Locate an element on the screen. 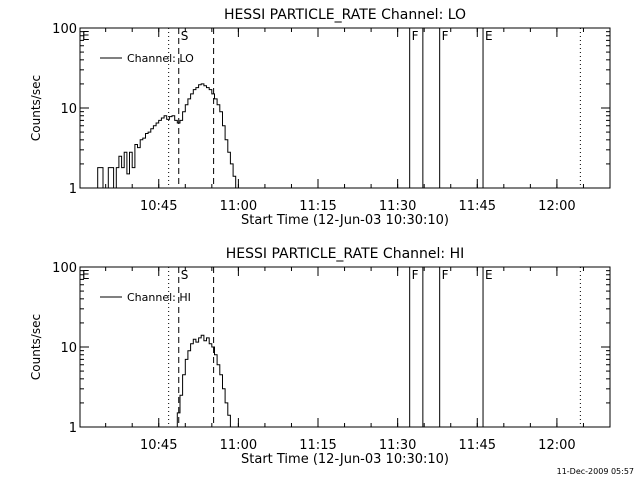 The width and height of the screenshot is (640, 485). generation-timestamp: 11-Dec-2009 05:57 is located at coordinates (595, 471).